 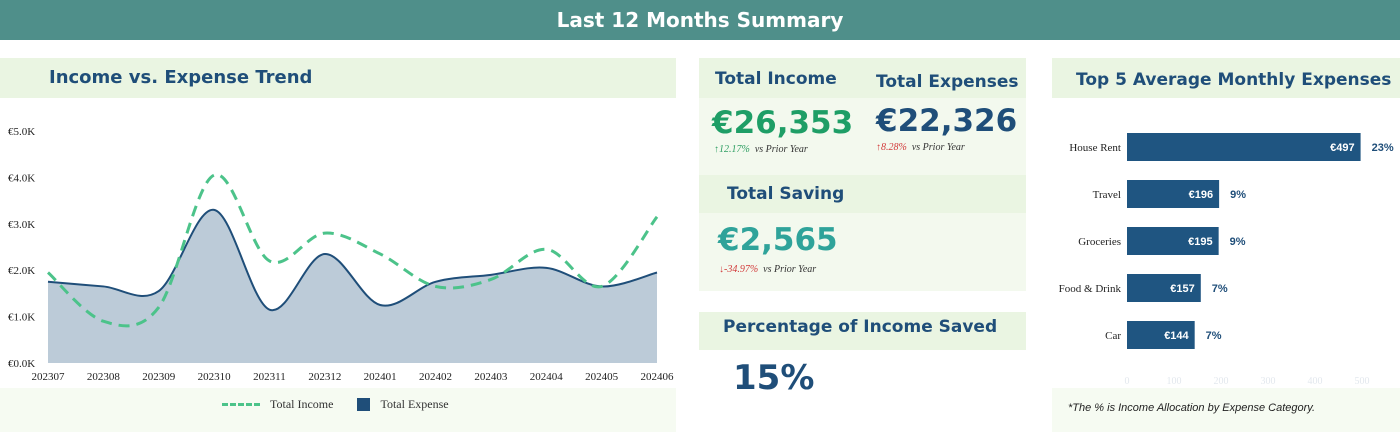 I want to click on y-tick-label: €1.0K, so click(x=21, y=318).